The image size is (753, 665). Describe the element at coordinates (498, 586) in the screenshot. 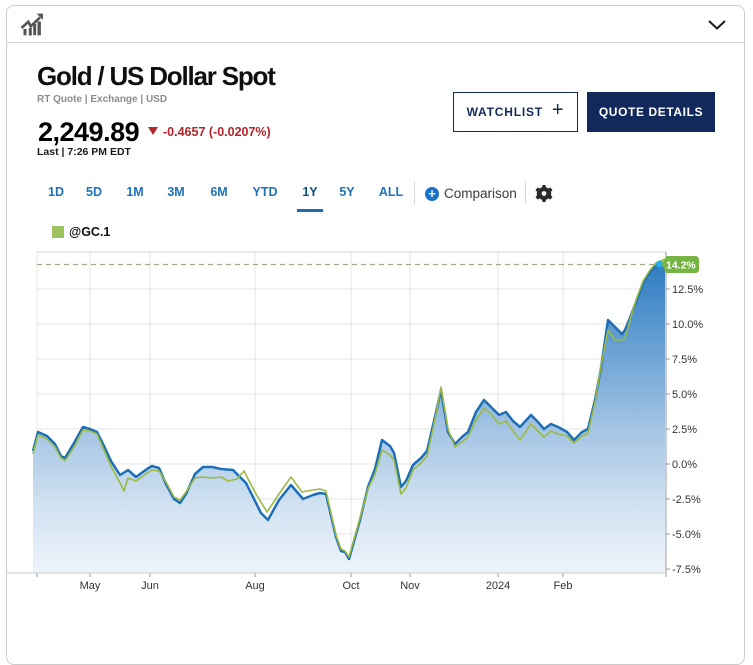

I see `svg-text: 2024` at that location.